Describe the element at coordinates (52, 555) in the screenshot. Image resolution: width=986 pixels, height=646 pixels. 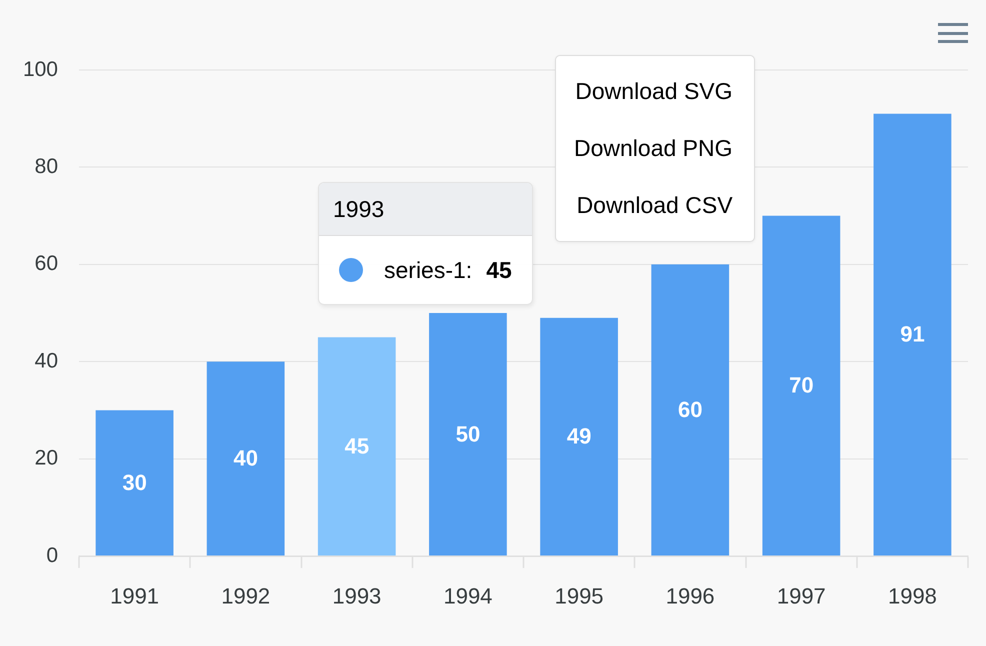
I see `y-tick-label: 0` at that location.